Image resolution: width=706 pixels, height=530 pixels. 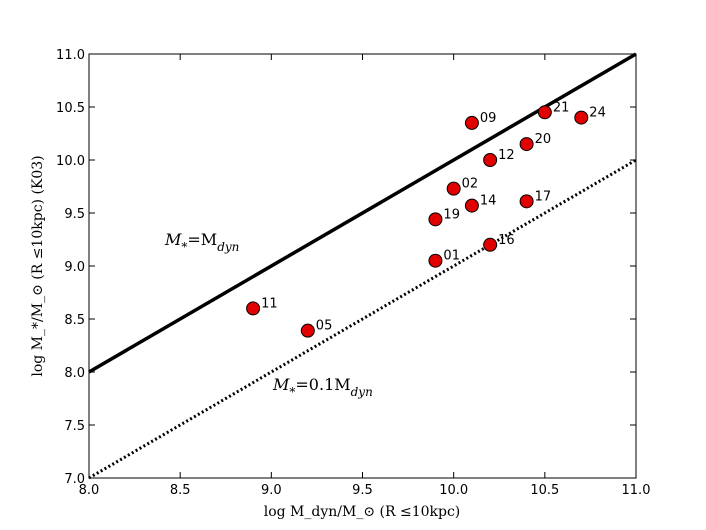 What do you see at coordinates (70, 161) in the screenshot?
I see `y-tick-label: 10.0` at bounding box center [70, 161].